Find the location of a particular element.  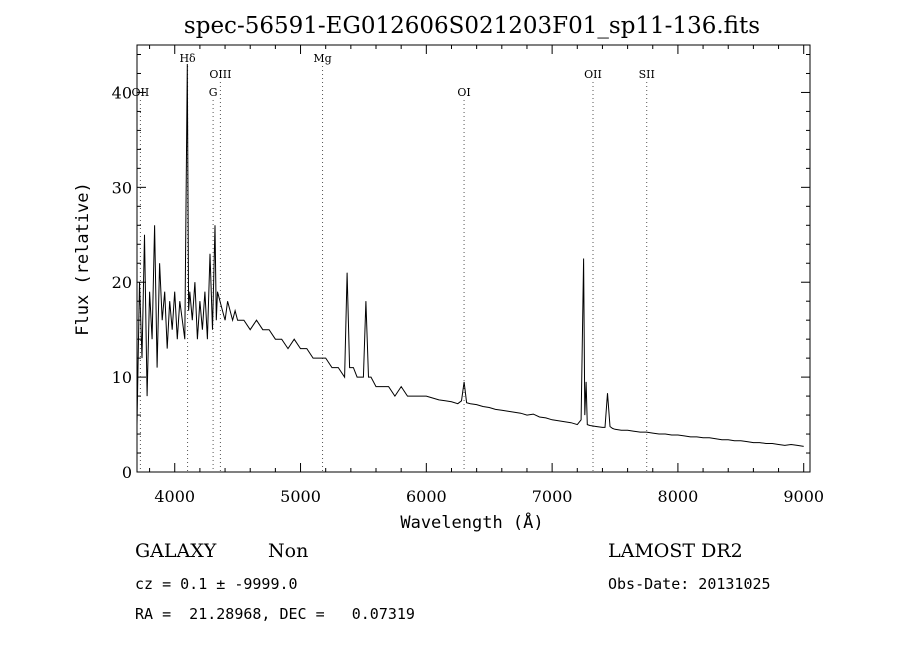

ra-dec: RA = 21.28968, DEC = 0.07319 is located at coordinates (275, 614).